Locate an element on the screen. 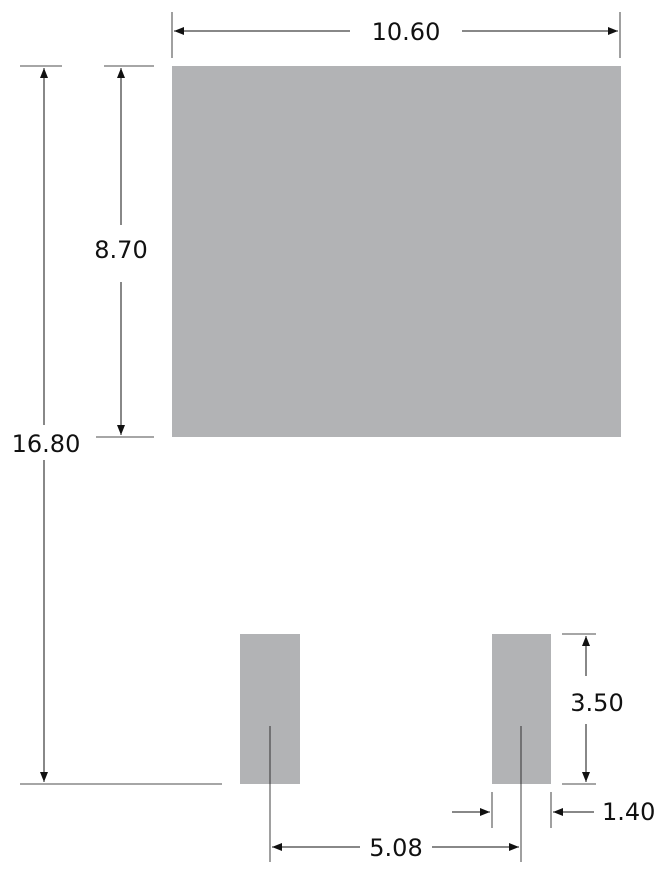 This screenshot has height=893, width=660. dimension-large-pad-width: 10.60 is located at coordinates (396, 35).